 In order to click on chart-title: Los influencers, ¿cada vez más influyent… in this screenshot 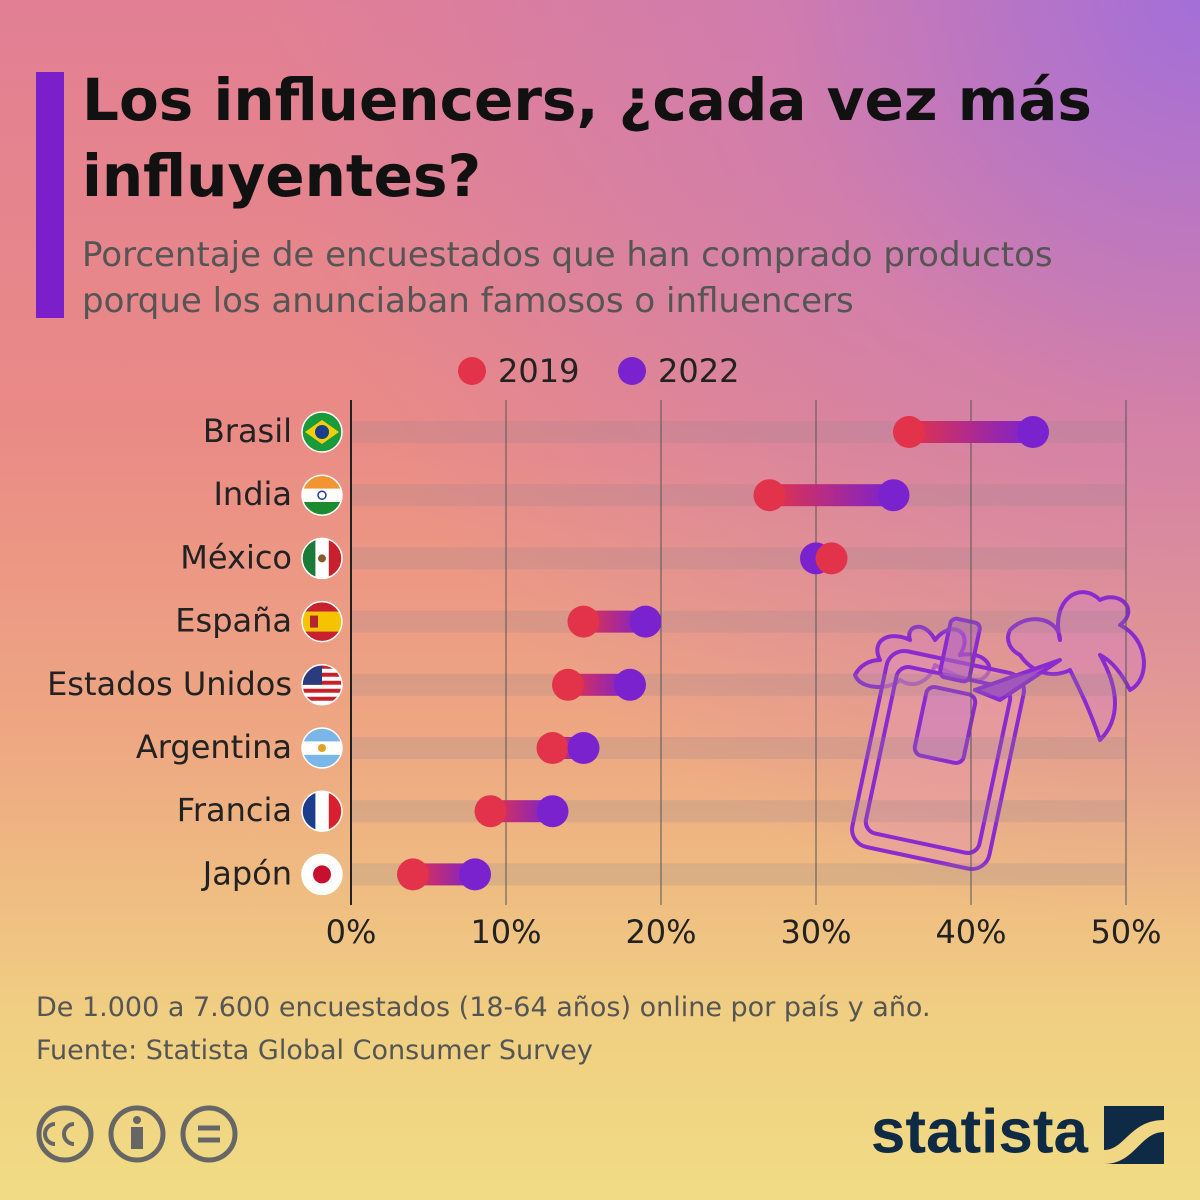, I will do `click(587, 138)`.